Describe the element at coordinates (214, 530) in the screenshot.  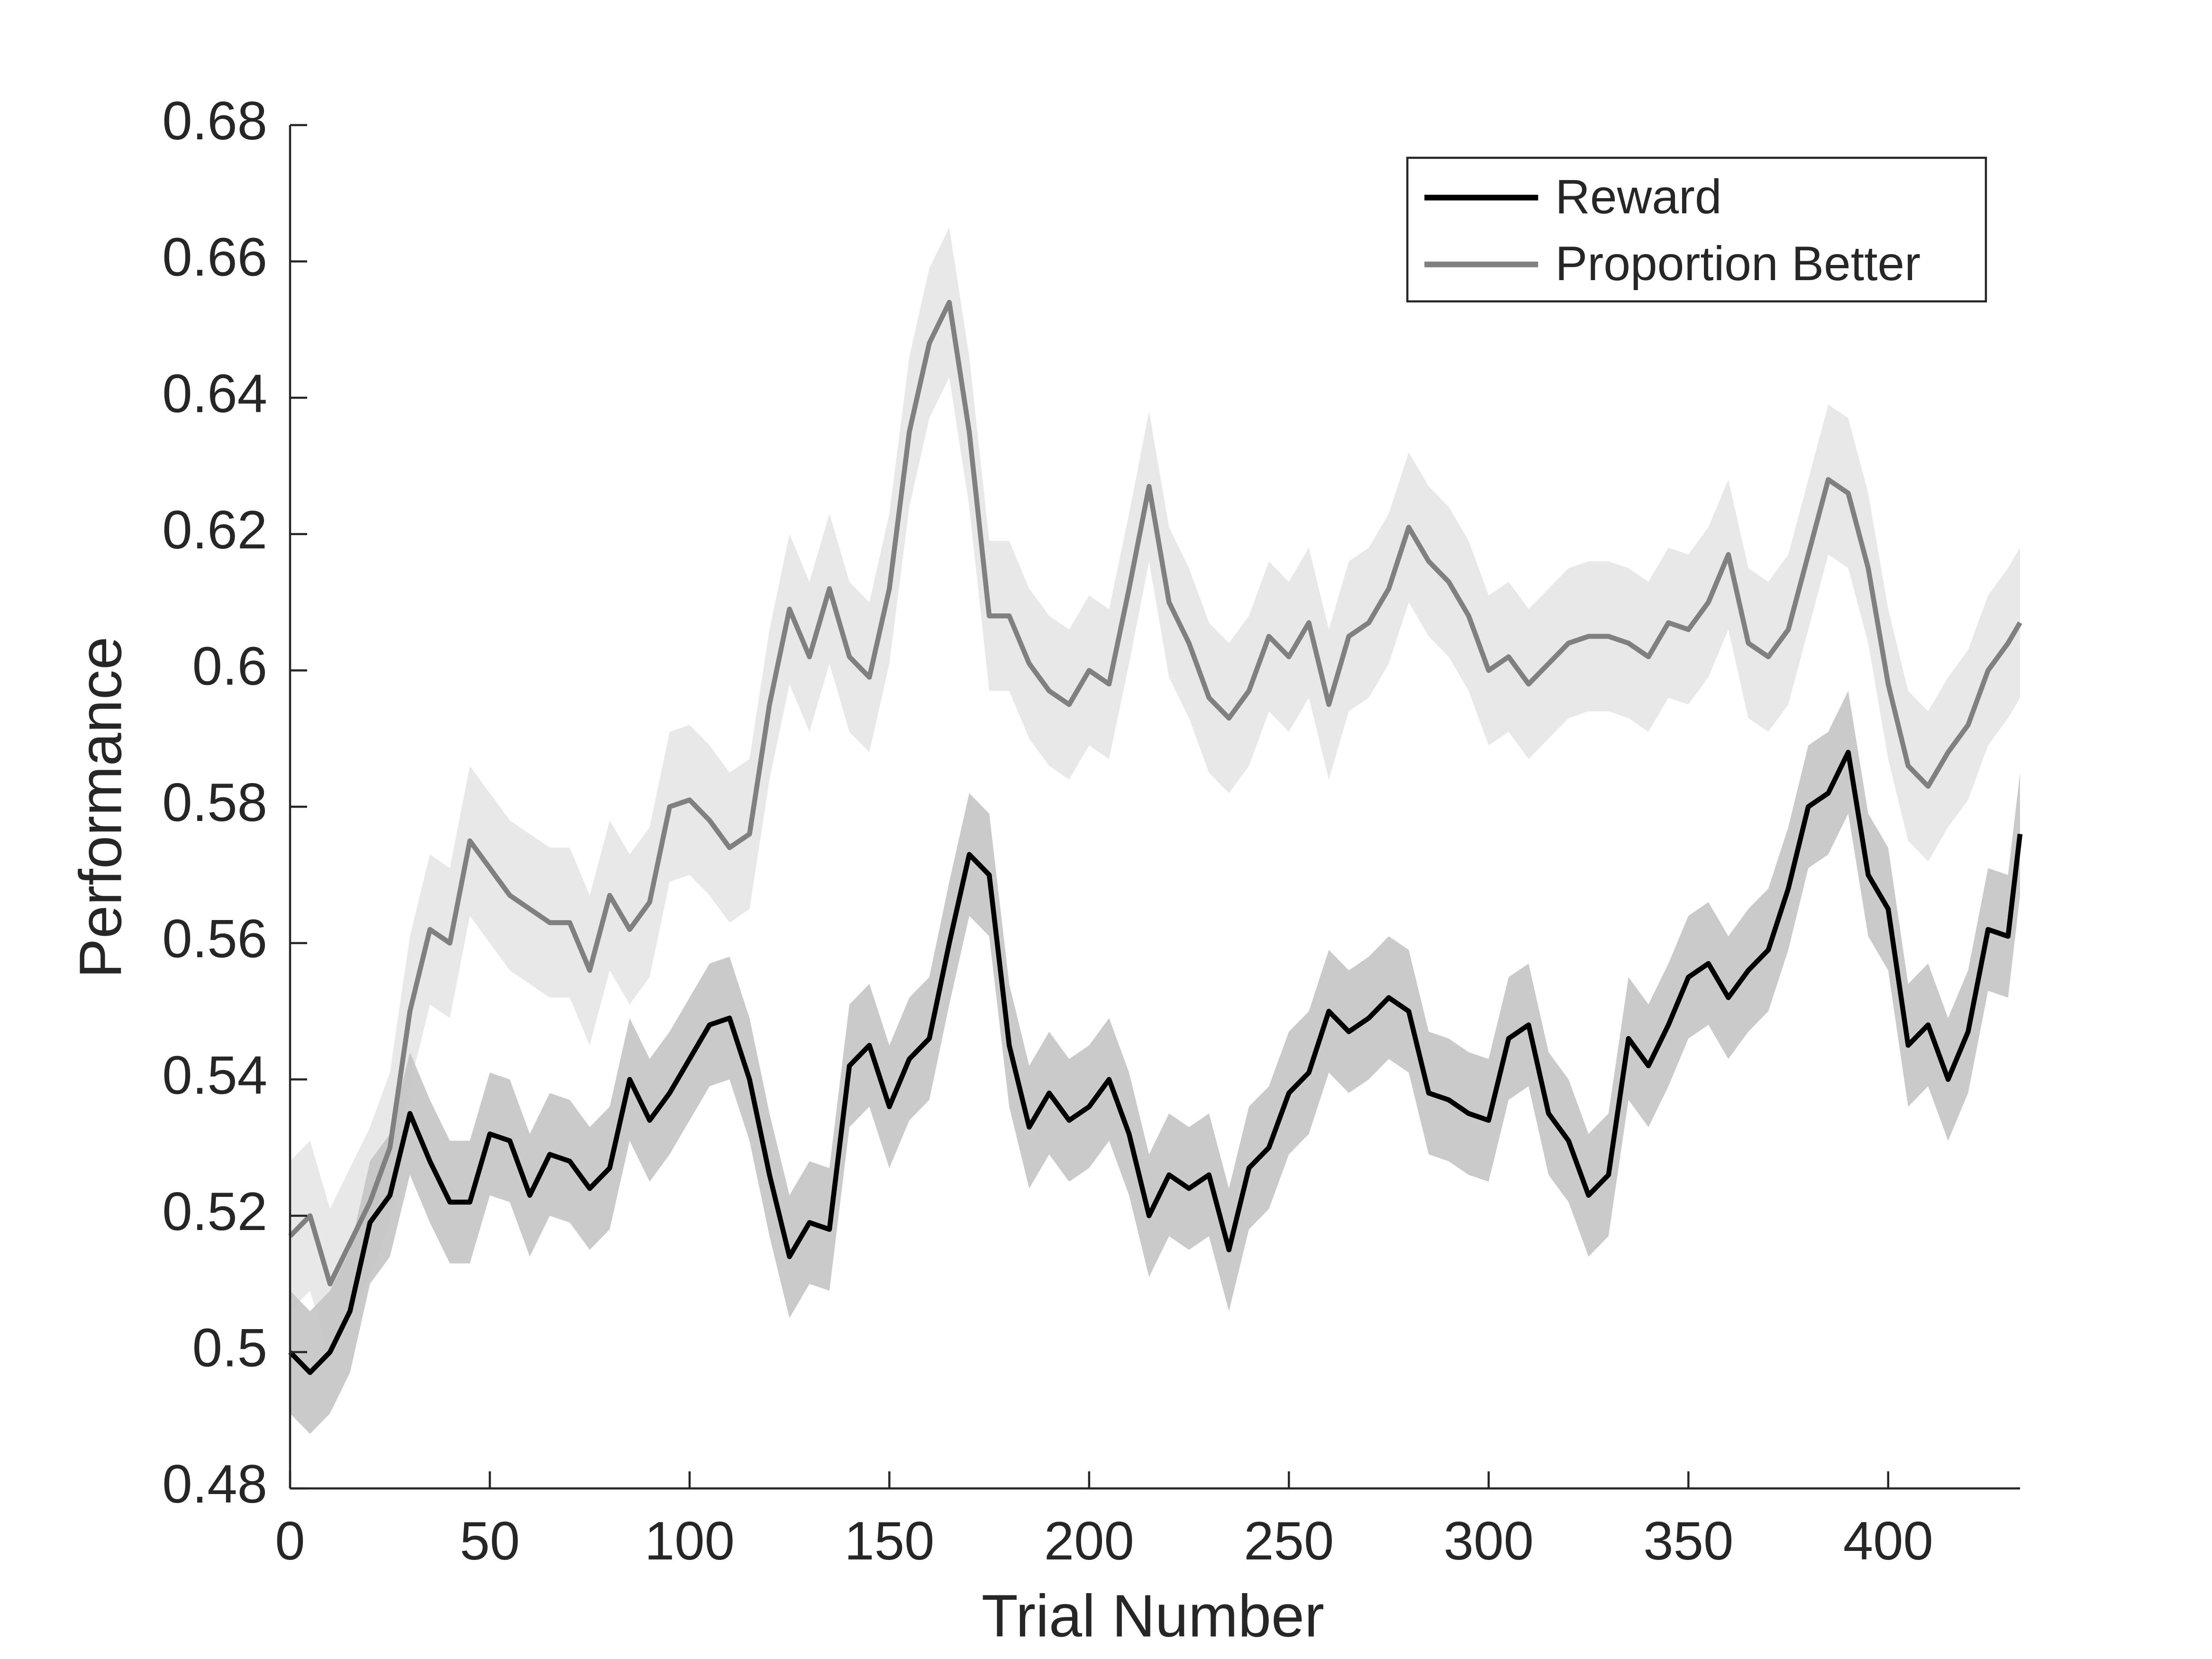
I see `y-tick-label: 0.62` at that location.